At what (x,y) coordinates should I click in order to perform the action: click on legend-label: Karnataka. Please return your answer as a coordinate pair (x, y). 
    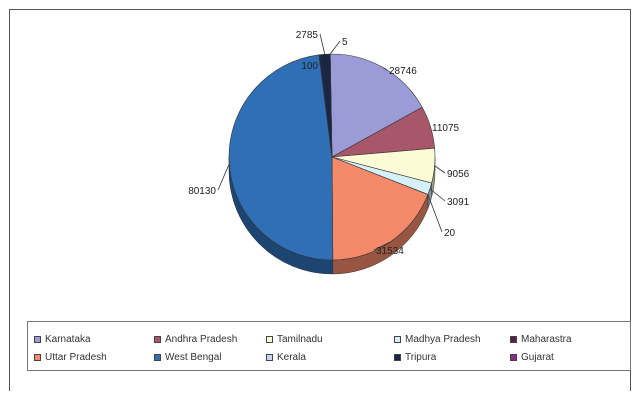
    Looking at the image, I should click on (68, 339).